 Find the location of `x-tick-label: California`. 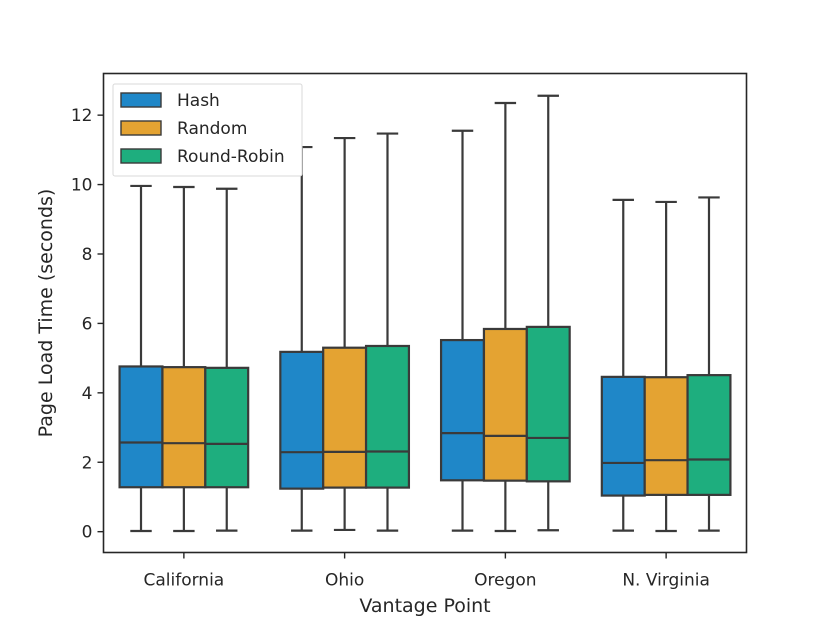

x-tick-label: California is located at coordinates (184, 581).